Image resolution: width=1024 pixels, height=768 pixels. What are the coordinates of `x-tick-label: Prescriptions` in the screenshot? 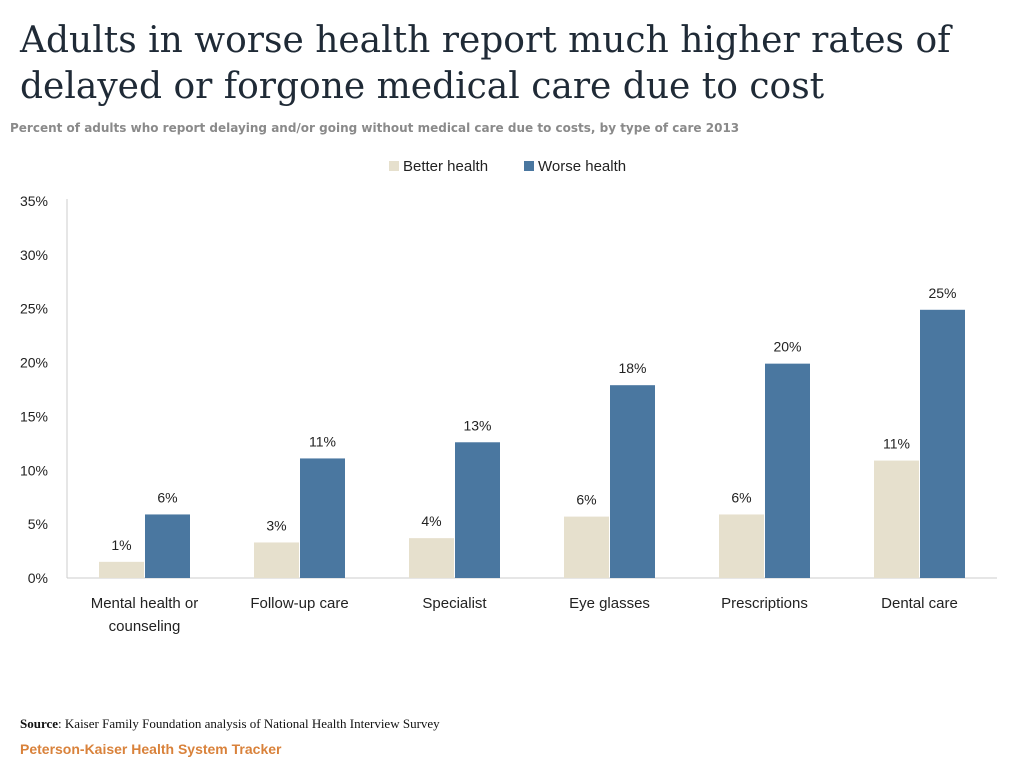 It's located at (764, 603).